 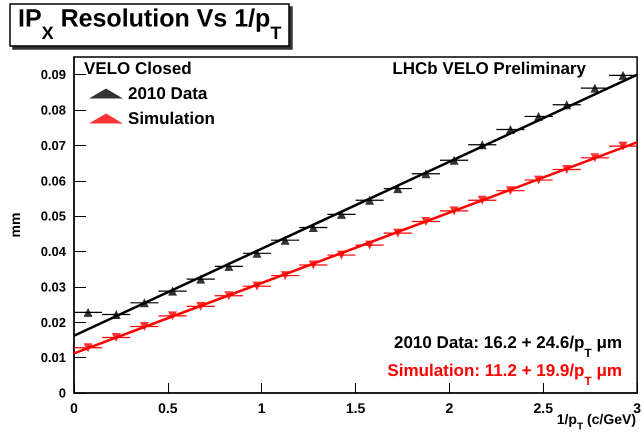 What do you see at coordinates (262, 408) in the screenshot?
I see `x-tick-label: 1` at bounding box center [262, 408].